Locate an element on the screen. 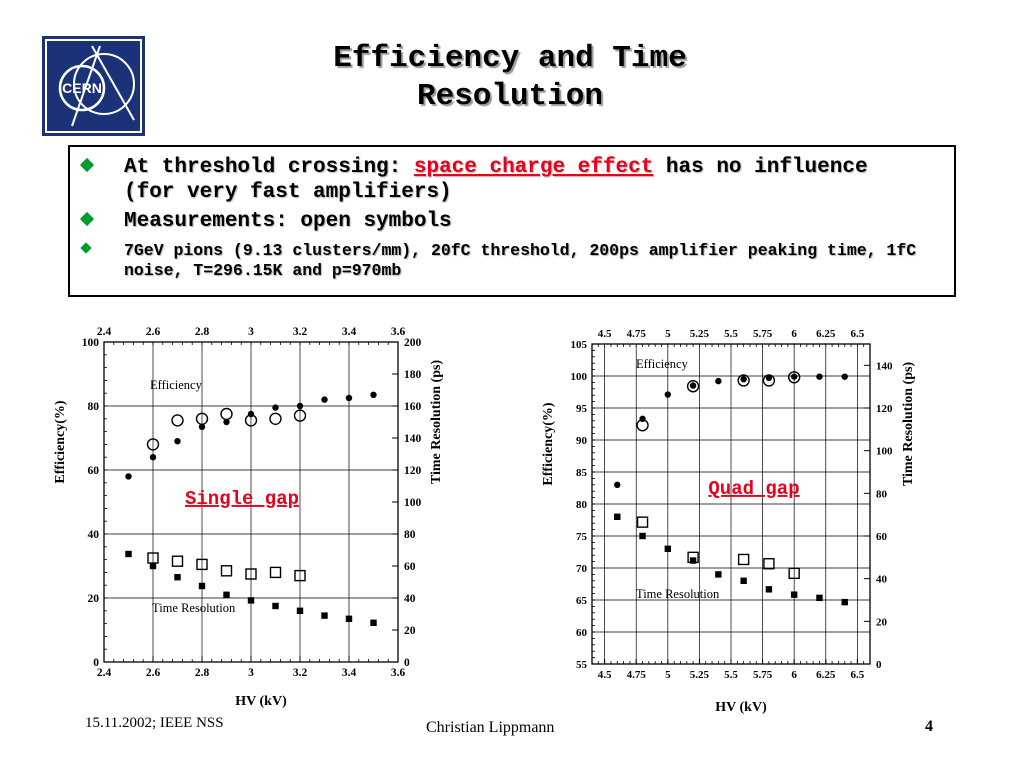 The height and width of the screenshot is (768, 1024). x-tick-label-top: 2.8 is located at coordinates (202, 332).